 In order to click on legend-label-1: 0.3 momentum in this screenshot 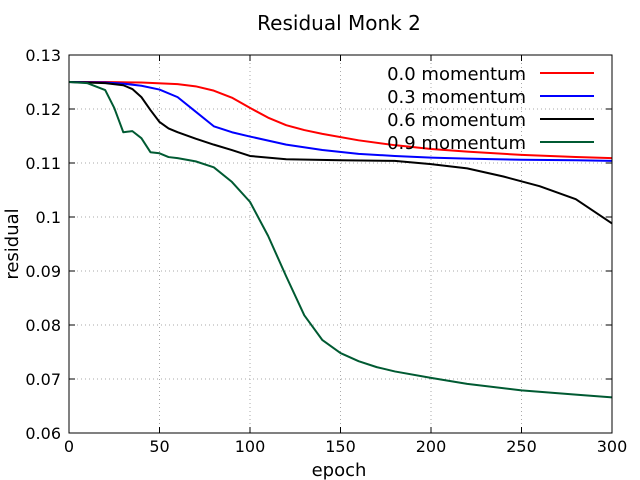, I will do `click(456, 97)`.